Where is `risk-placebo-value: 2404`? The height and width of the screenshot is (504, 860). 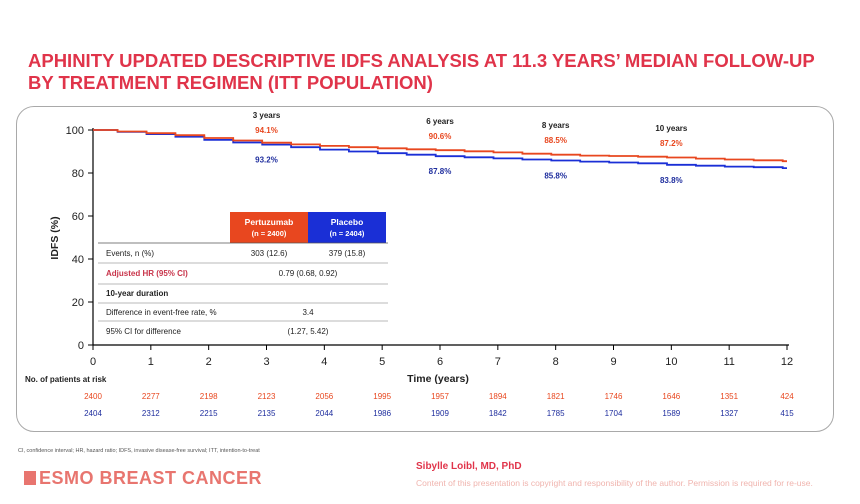
risk-placebo-value: 2404 is located at coordinates (93, 413).